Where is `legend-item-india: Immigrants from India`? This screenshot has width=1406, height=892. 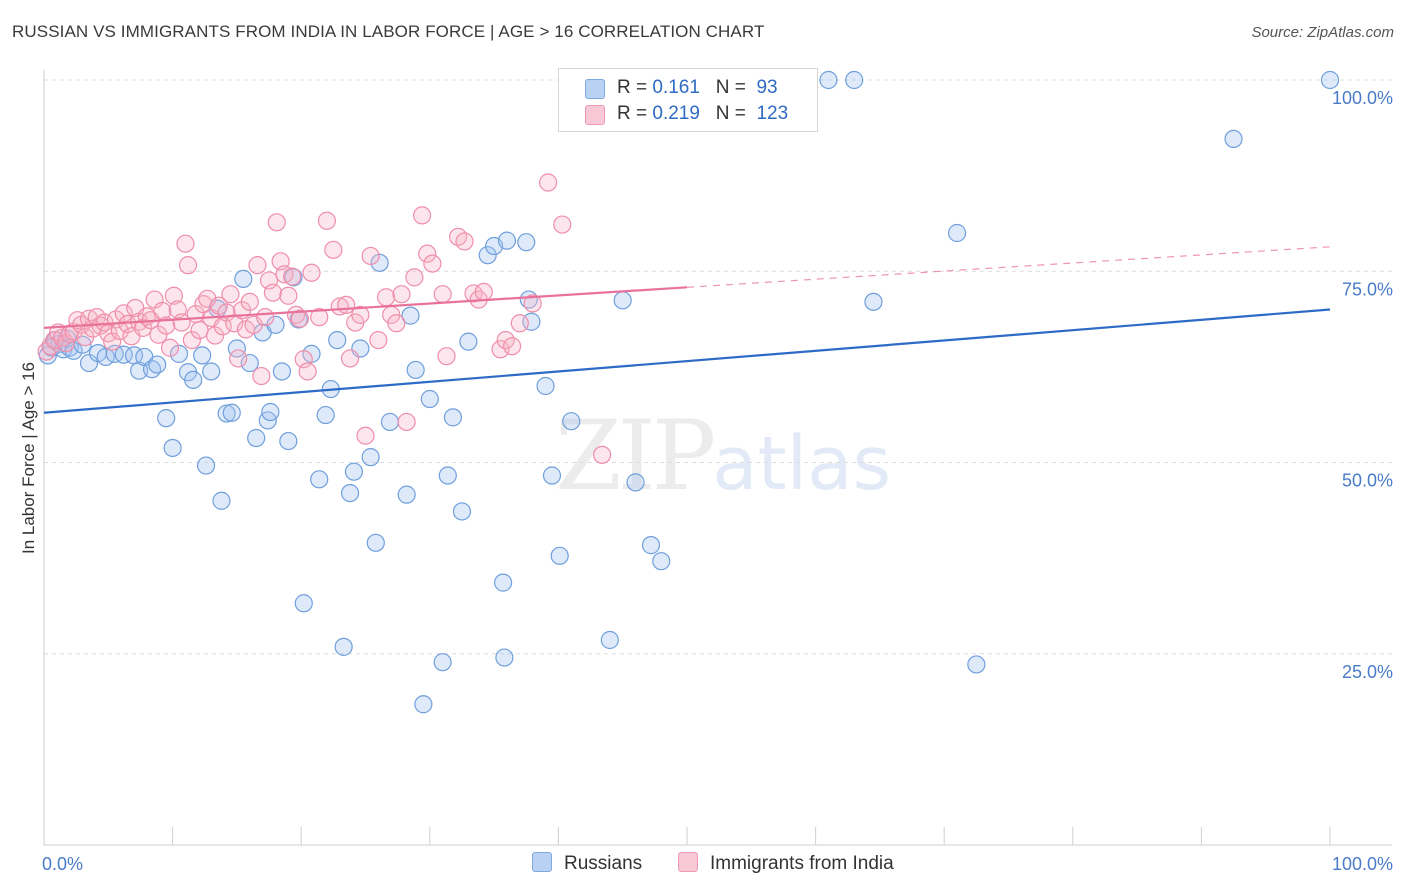 legend-item-india: Immigrants from India is located at coordinates (786, 863).